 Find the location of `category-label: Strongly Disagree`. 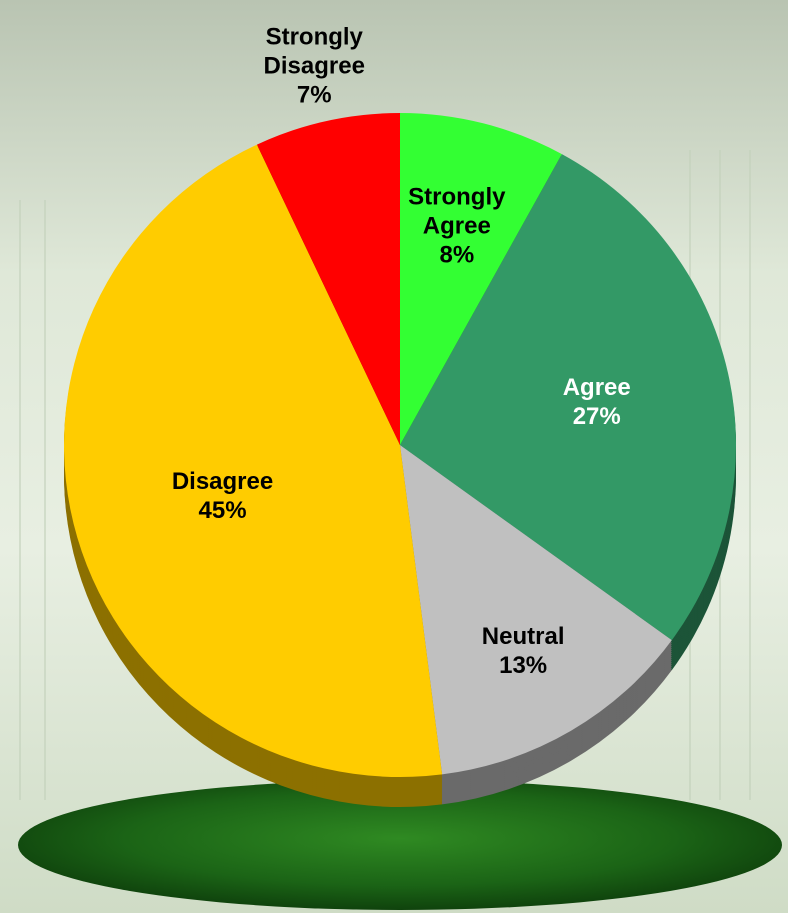

category-label: Strongly Disagree is located at coordinates (314, 51).